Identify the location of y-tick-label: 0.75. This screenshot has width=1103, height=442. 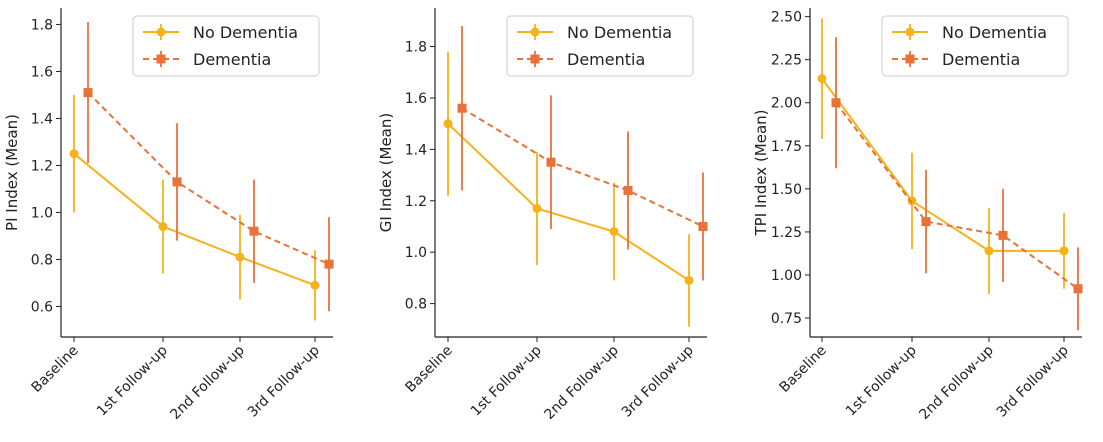
(786, 319).